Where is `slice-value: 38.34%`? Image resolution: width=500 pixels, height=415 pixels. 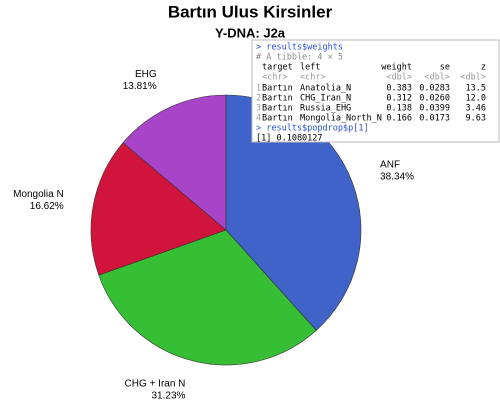
slice-value: 38.34% is located at coordinates (397, 177).